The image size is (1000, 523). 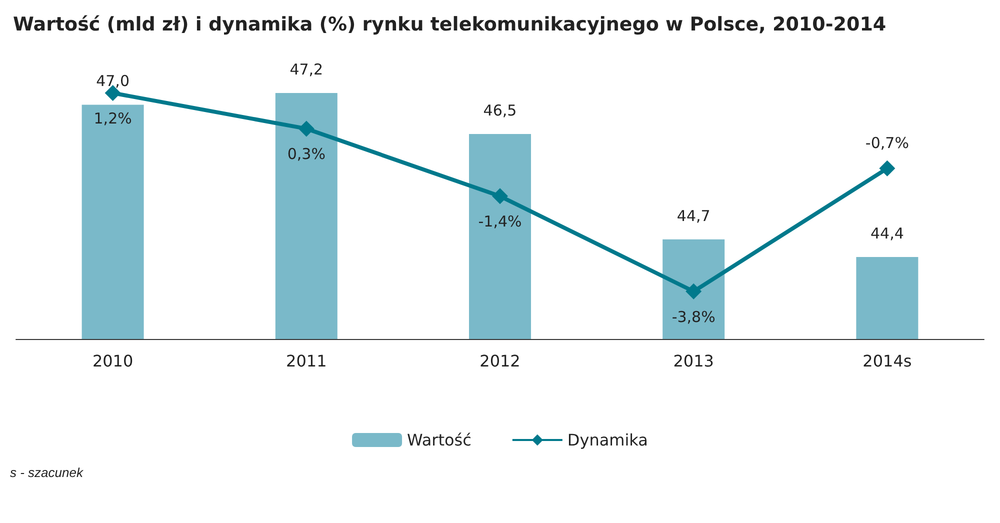 I want to click on data-label: 46,5, so click(x=500, y=111).